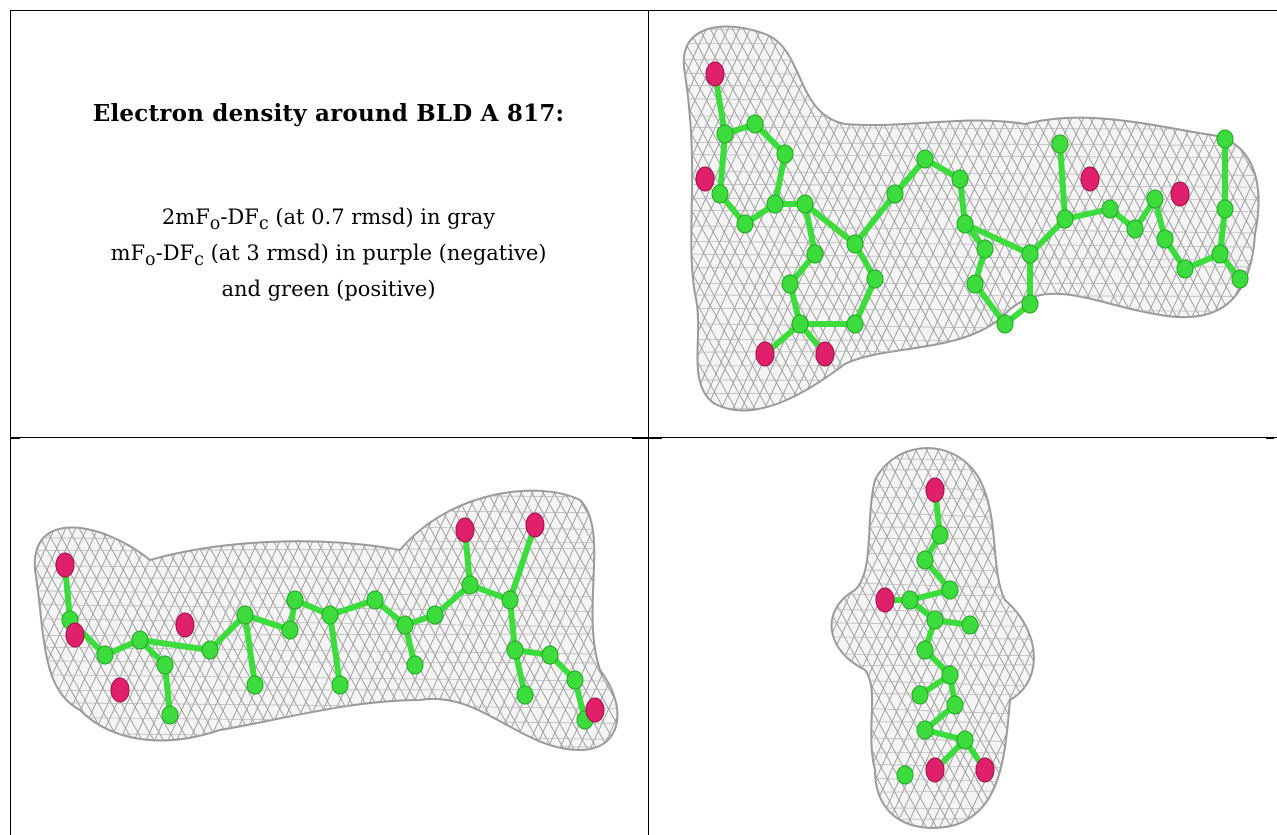 The image size is (1277, 835). Describe the element at coordinates (932, 638) in the screenshot. I see `density-render-end-on` at that location.